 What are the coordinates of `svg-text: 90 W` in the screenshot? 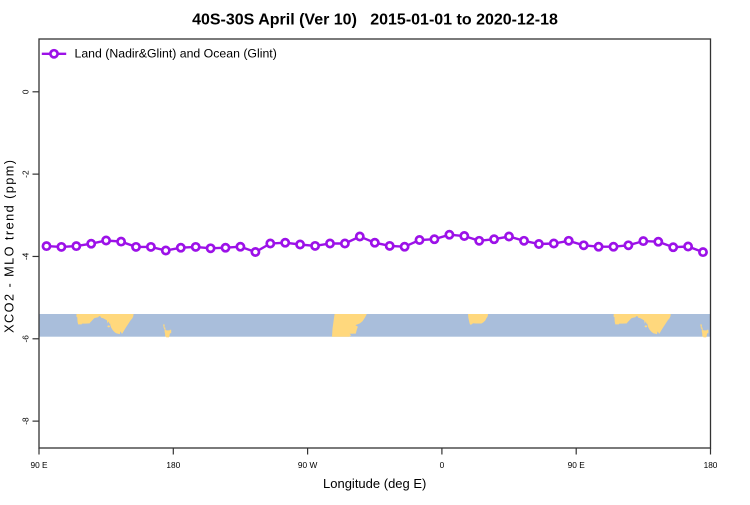 It's located at (308, 465).